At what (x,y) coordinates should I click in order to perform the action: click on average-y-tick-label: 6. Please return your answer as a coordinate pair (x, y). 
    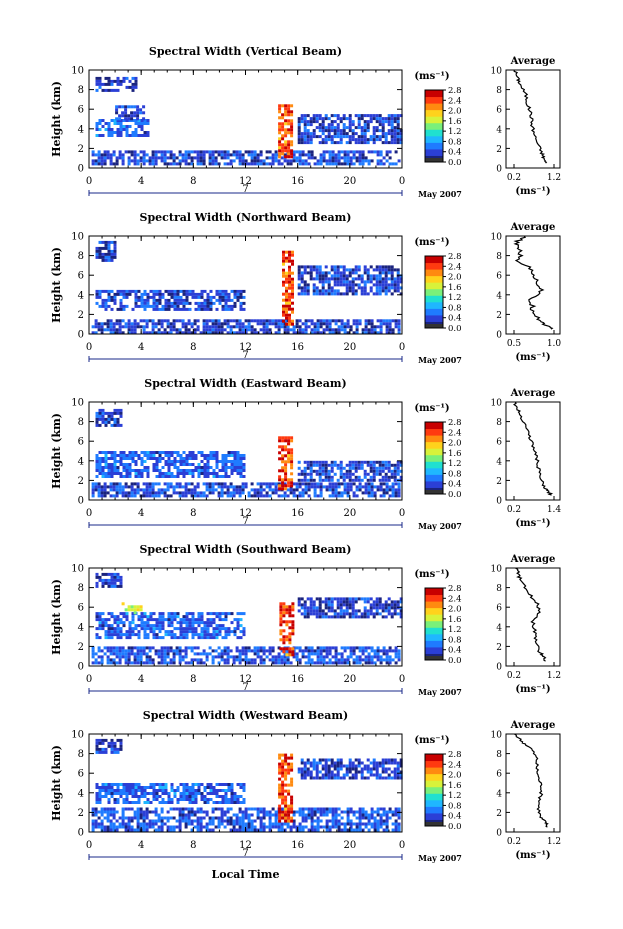
    Looking at the image, I should click on (499, 609).